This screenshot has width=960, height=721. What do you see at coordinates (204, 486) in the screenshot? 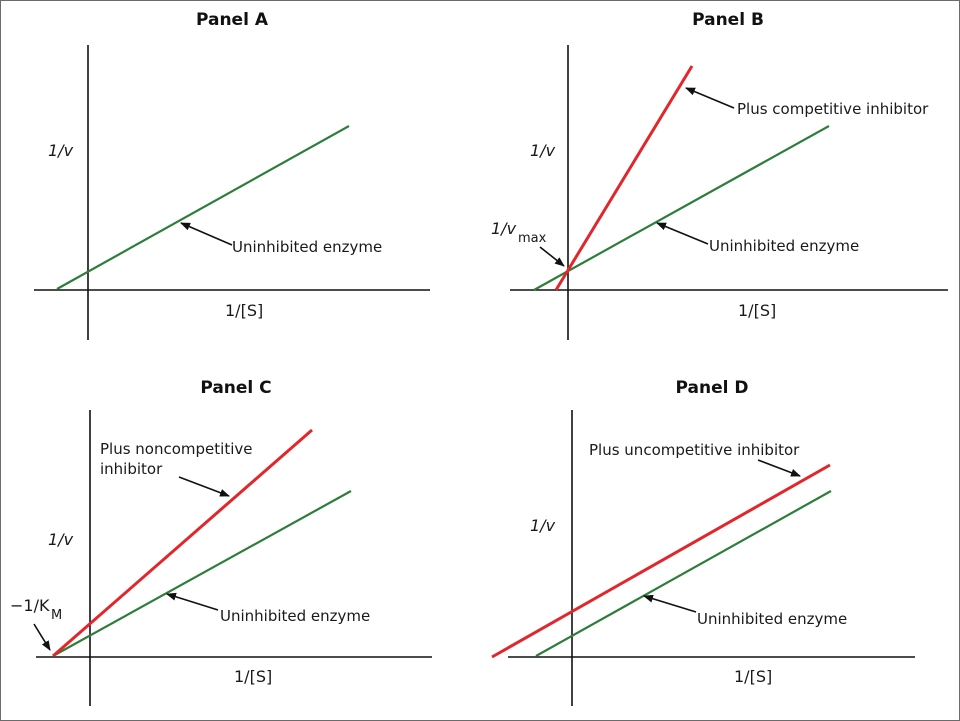
I see `panel-c-red-arrow` at bounding box center [204, 486].